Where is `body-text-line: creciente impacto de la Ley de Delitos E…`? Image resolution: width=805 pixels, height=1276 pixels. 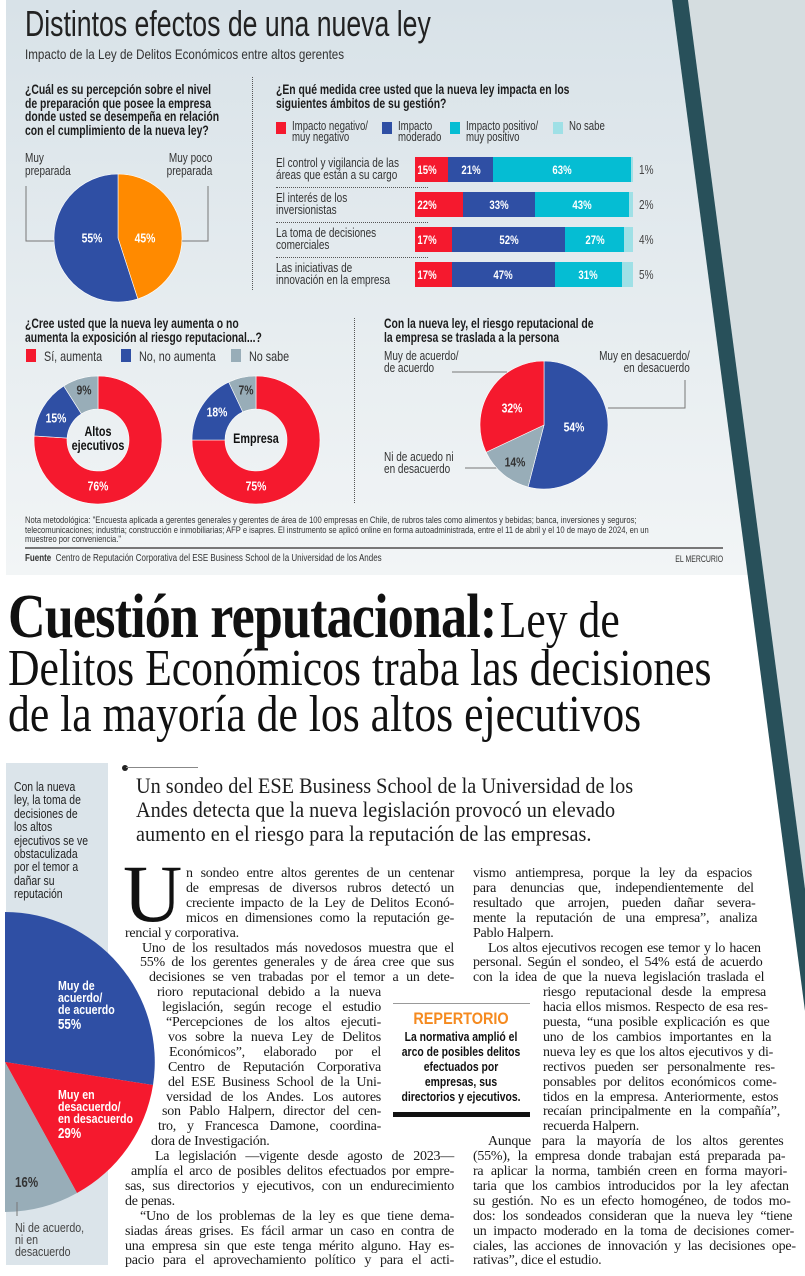 body-text-line: creciente impacto de la Ley de Delitos E… is located at coordinates (320, 903).